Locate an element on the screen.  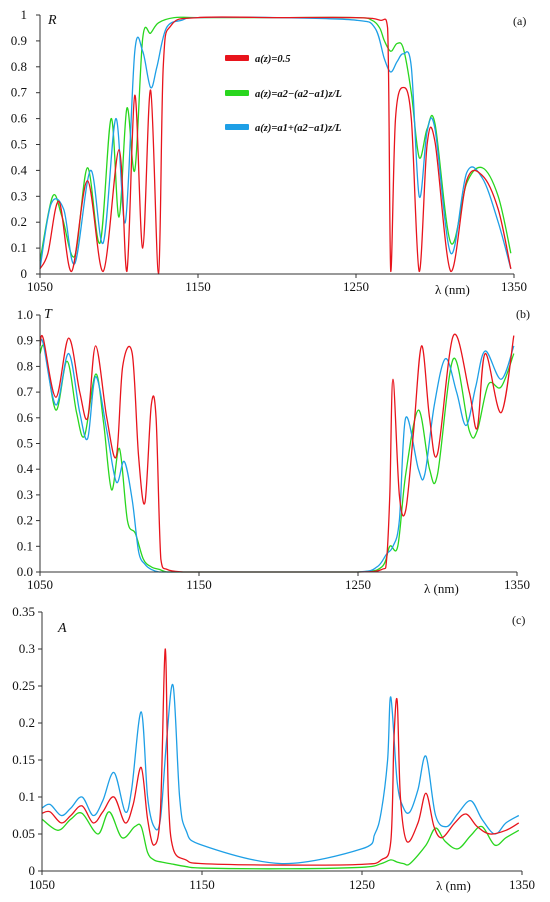
panel-a-y-tick-label: 0.2 is located at coordinates (19, 221).